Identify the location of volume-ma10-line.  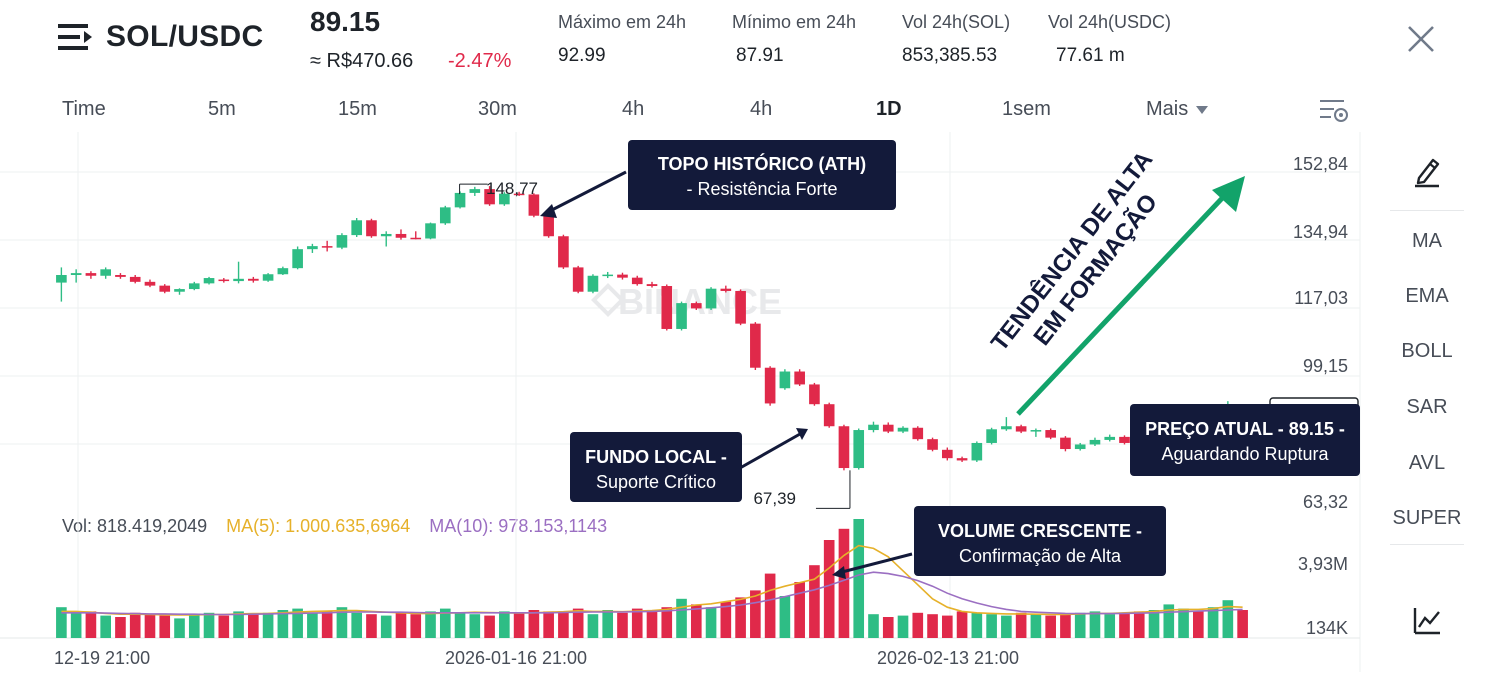
(652, 593).